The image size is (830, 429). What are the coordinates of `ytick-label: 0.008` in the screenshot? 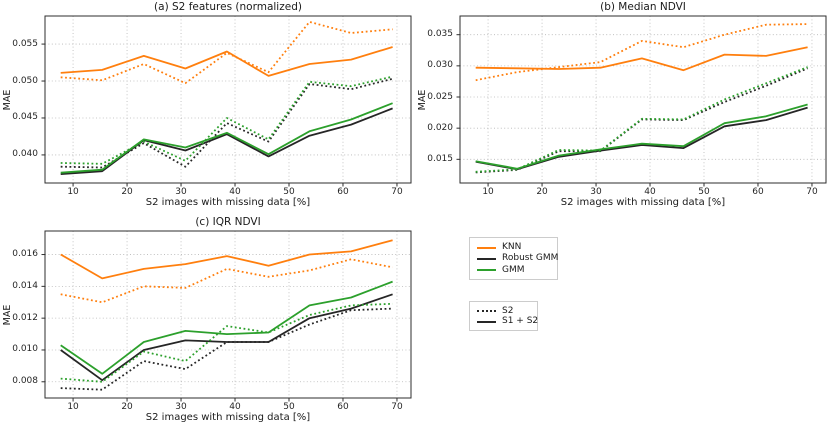 It's located at (25, 381).